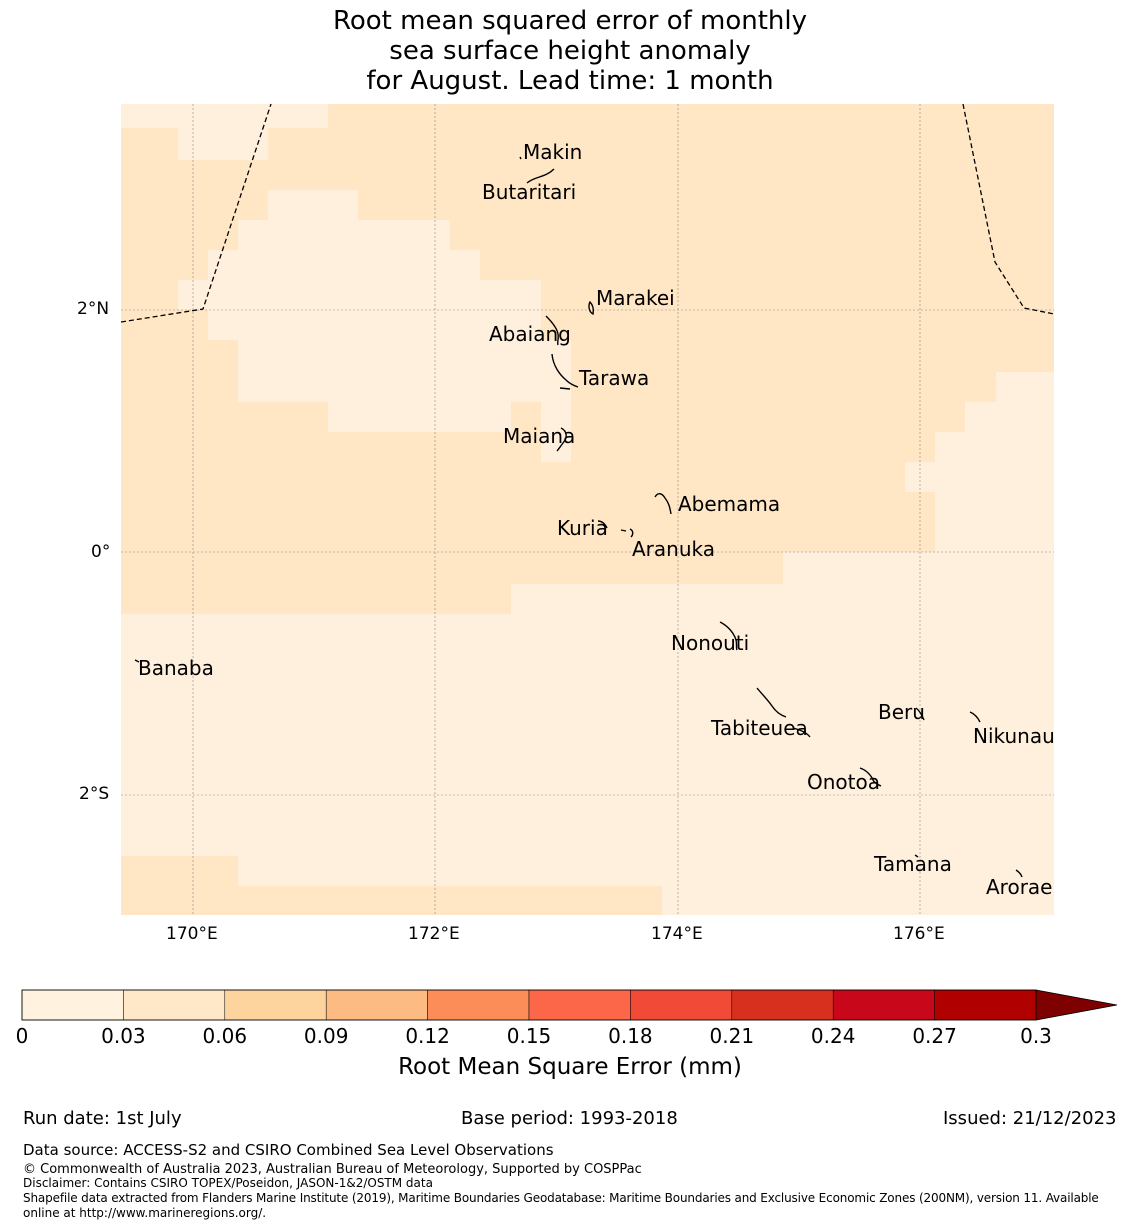 This screenshot has width=1140, height=1230. I want to click on colorbar-segments, so click(529, 1005).